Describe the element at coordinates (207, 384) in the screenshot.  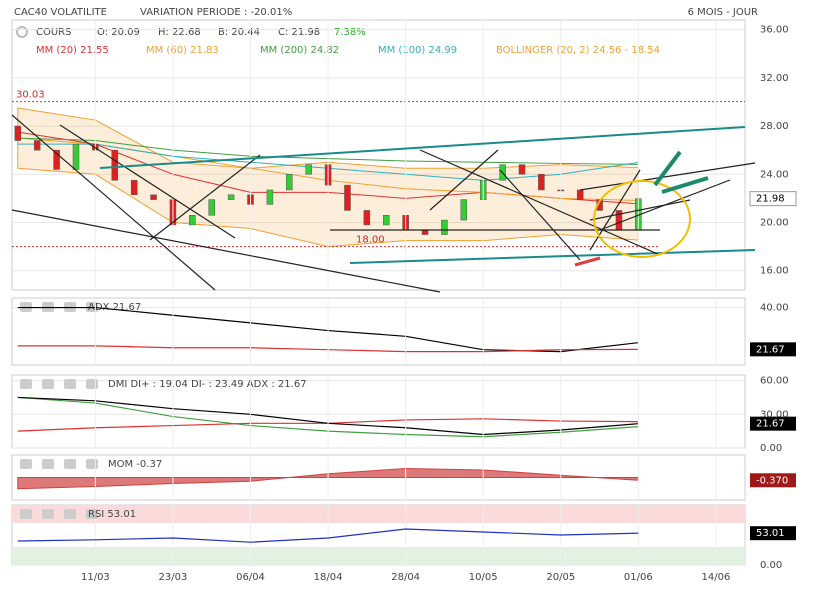
I see `panel-title: DMI DI+ : 19.04 DI- : 23.49 ADX : 21.67` at that location.